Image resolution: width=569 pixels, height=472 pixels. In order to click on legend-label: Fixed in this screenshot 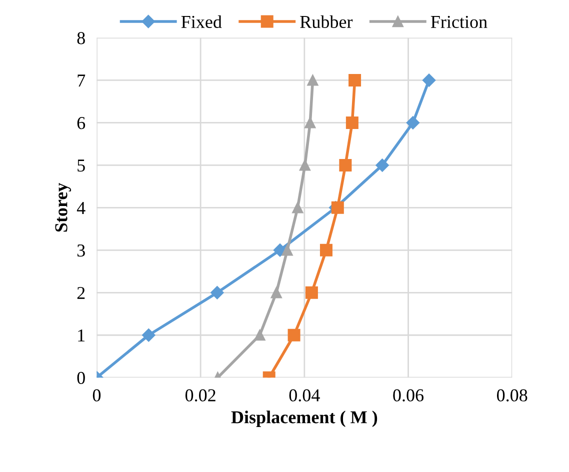, I will do `click(201, 21)`.